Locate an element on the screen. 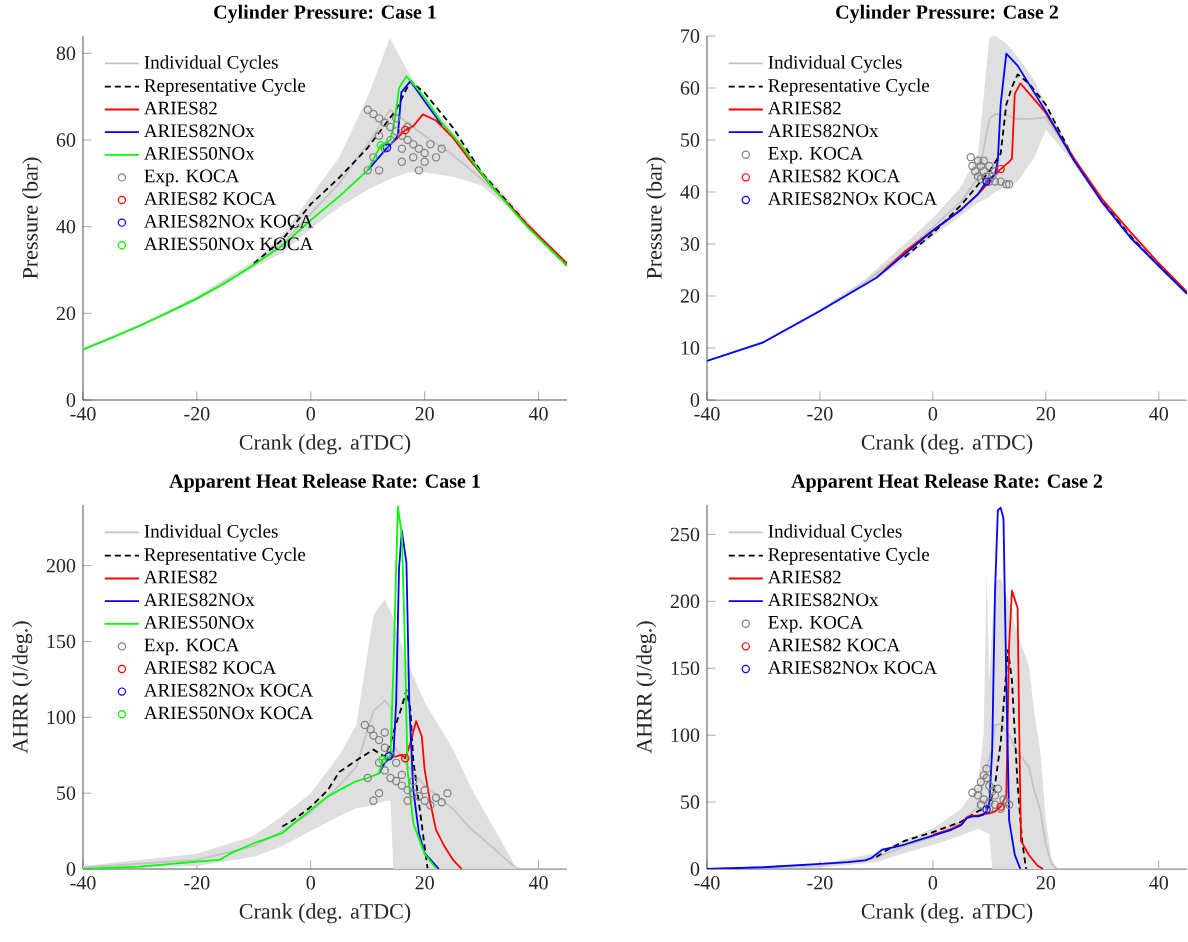  y-tick-label: 80 is located at coordinates (66, 53).